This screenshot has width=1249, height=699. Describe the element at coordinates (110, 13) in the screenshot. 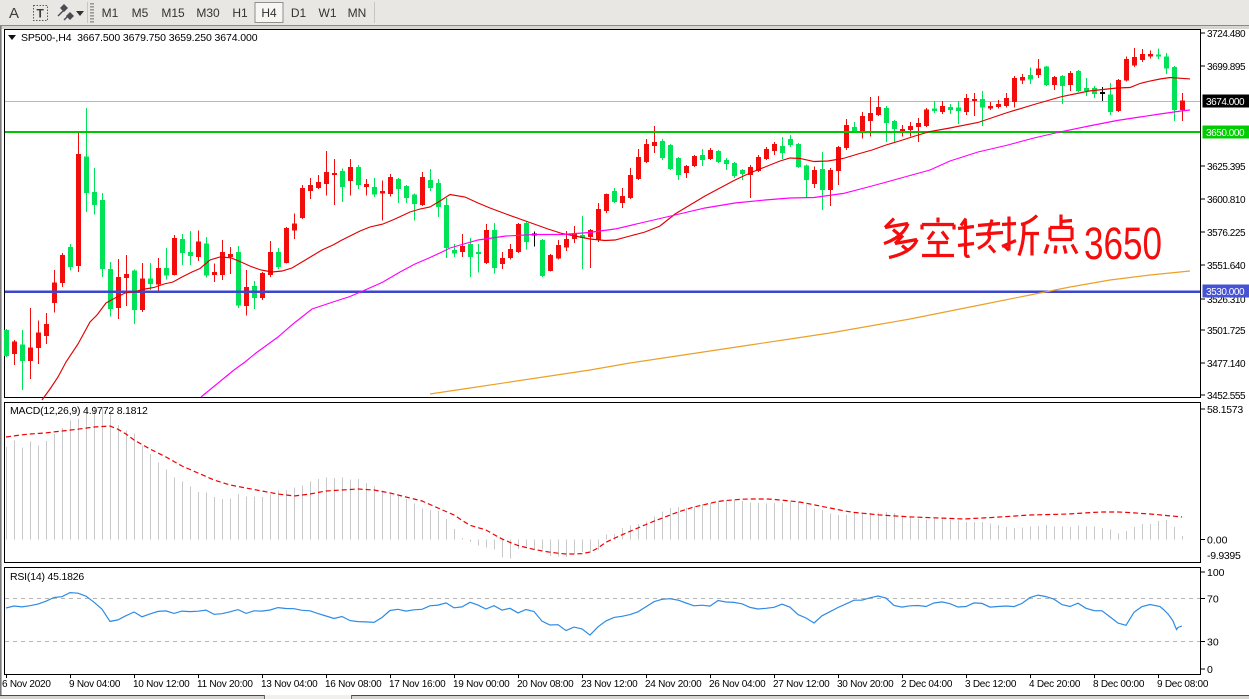

I see `svg-text: M1` at that location.